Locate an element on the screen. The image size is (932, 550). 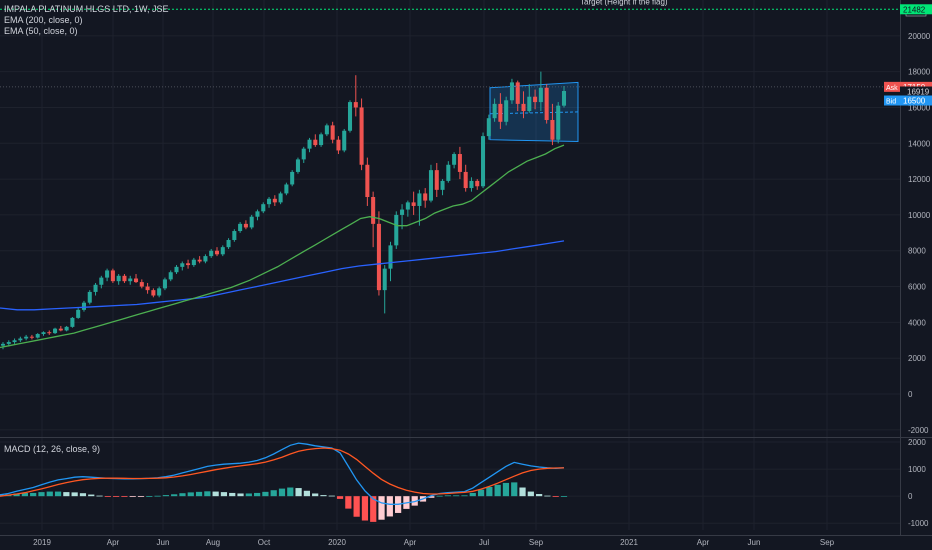
bid-label-box is located at coordinates (892, 100).